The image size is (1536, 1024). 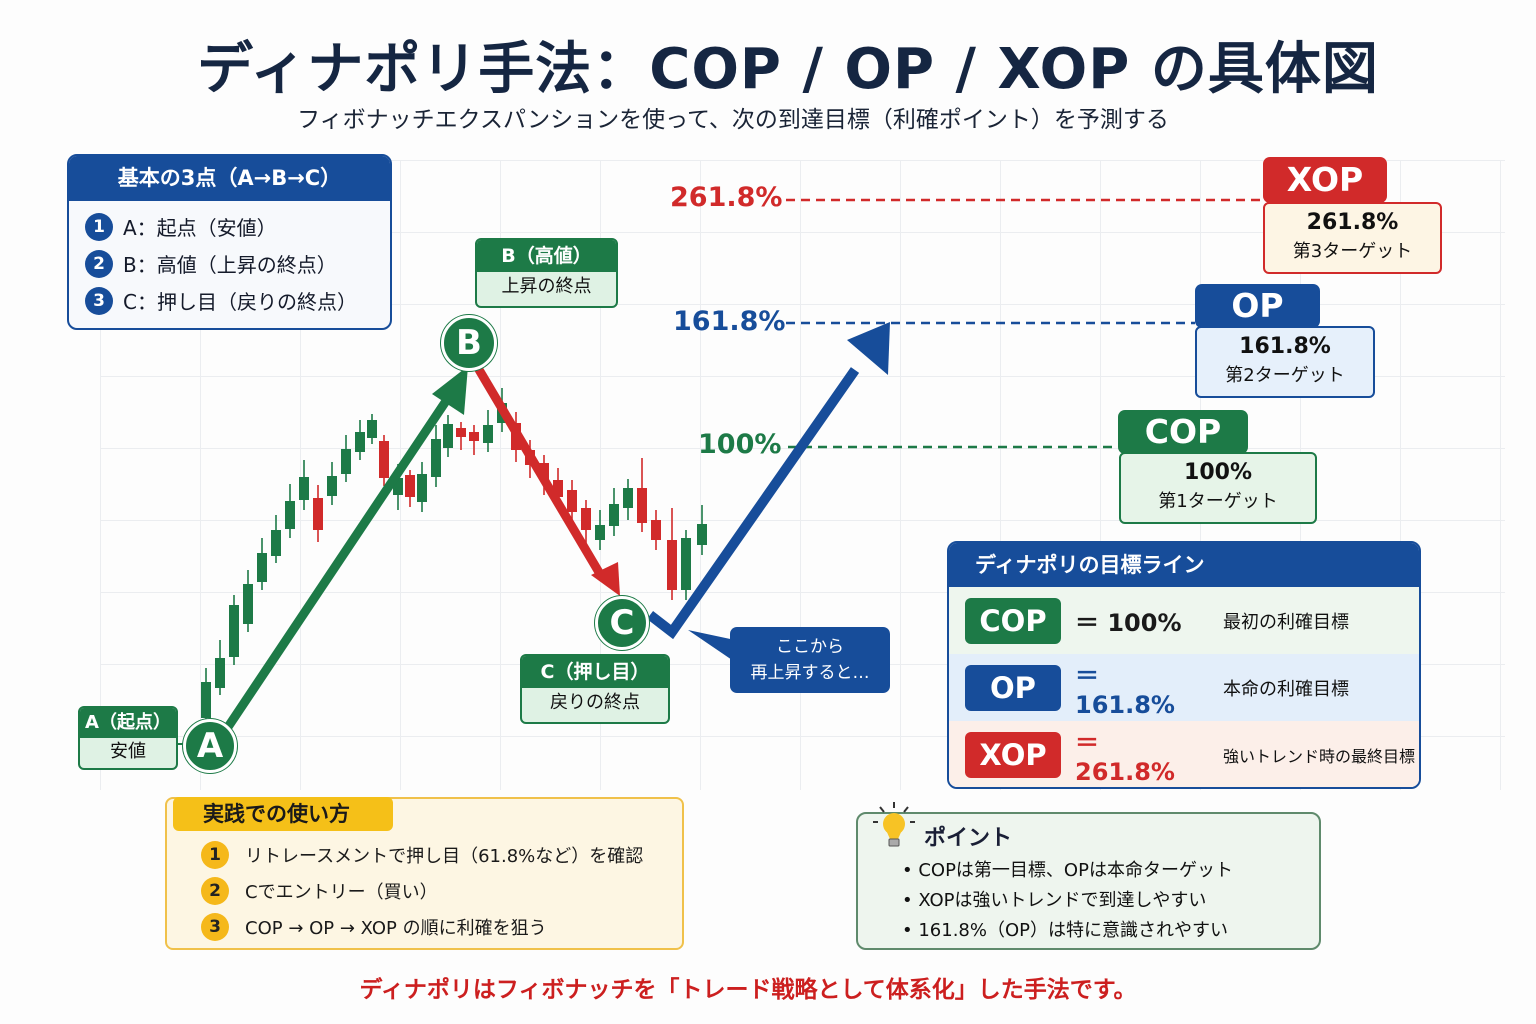 What do you see at coordinates (341, 892) in the screenshot?
I see `practice-text: Cでエントリー（買い）` at bounding box center [341, 892].